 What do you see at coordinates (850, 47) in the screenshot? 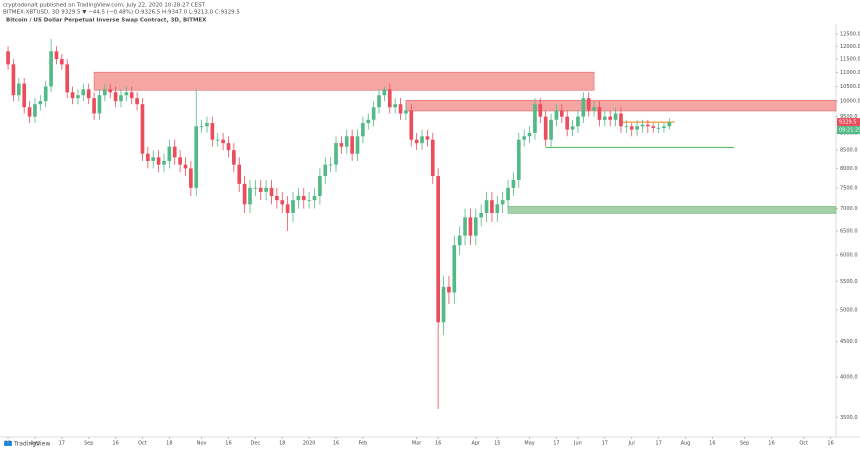
I see `y-tick-label: 12000.0` at bounding box center [850, 47].